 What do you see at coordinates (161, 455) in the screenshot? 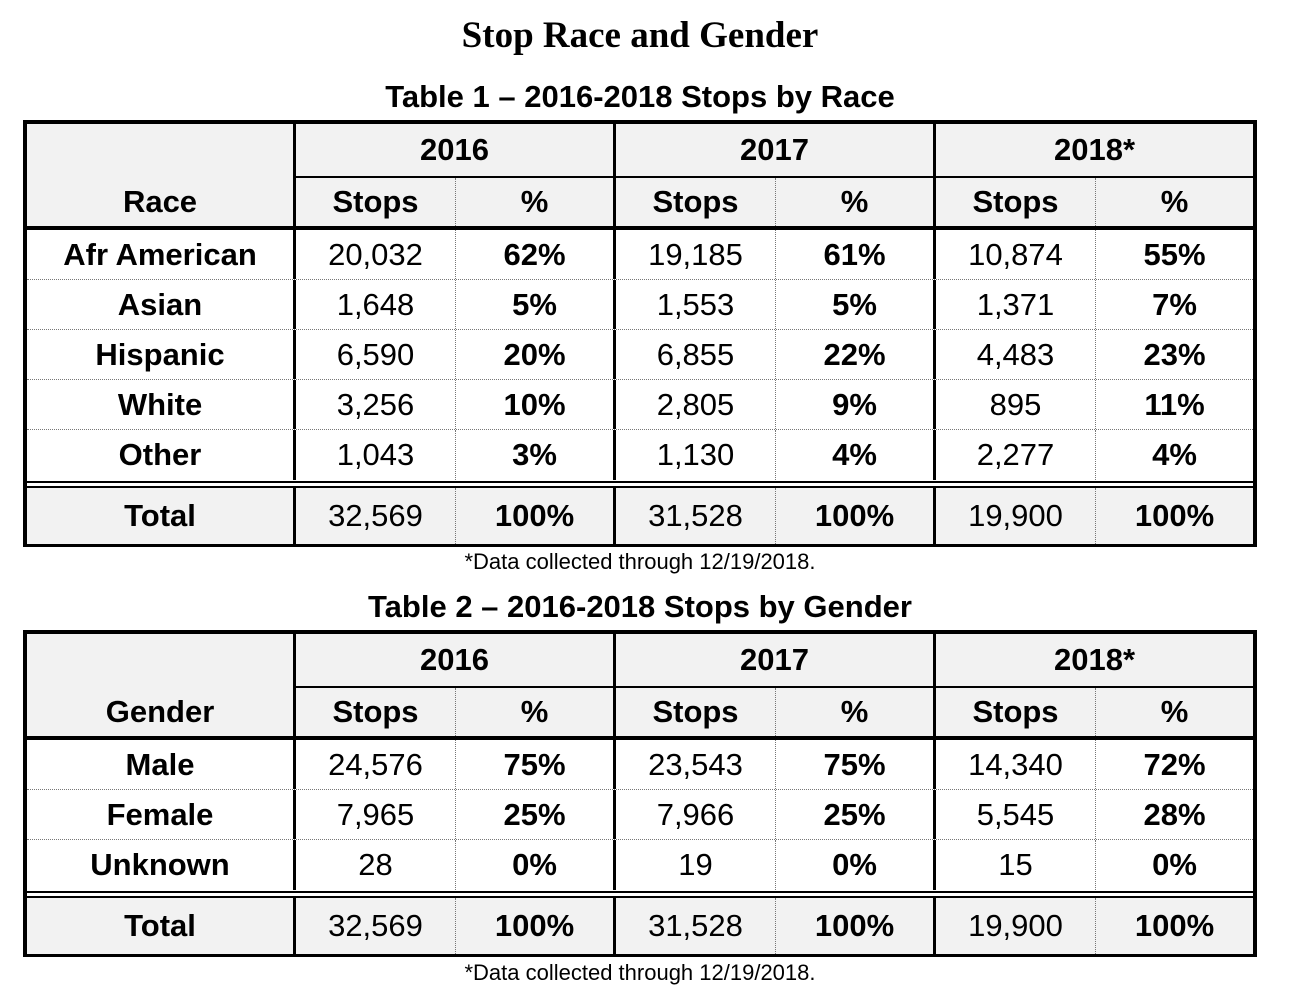
I see `row-label: Other` at bounding box center [161, 455].